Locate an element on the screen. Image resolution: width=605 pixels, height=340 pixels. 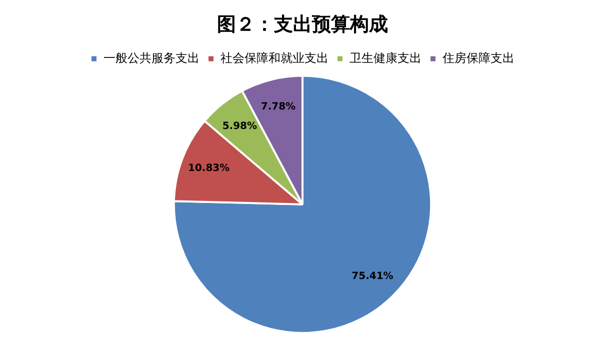
chart-title: 图２：支出预算构成 is located at coordinates (302, 24).